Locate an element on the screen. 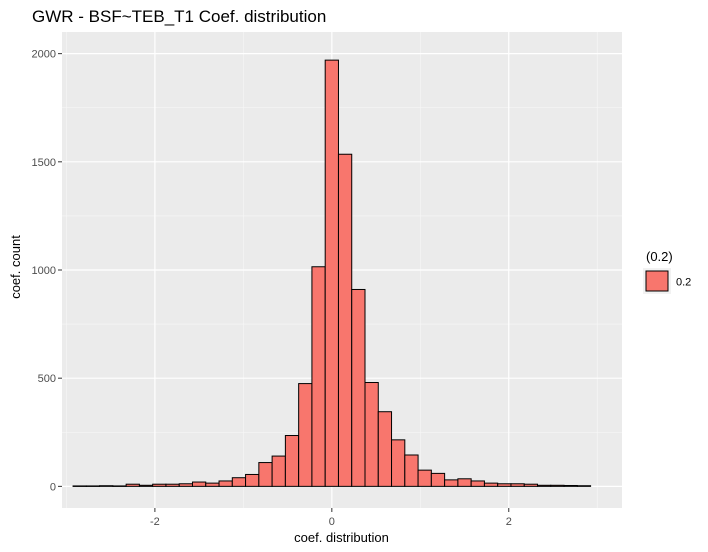  y-tick-label: 0 is located at coordinates (53, 487).